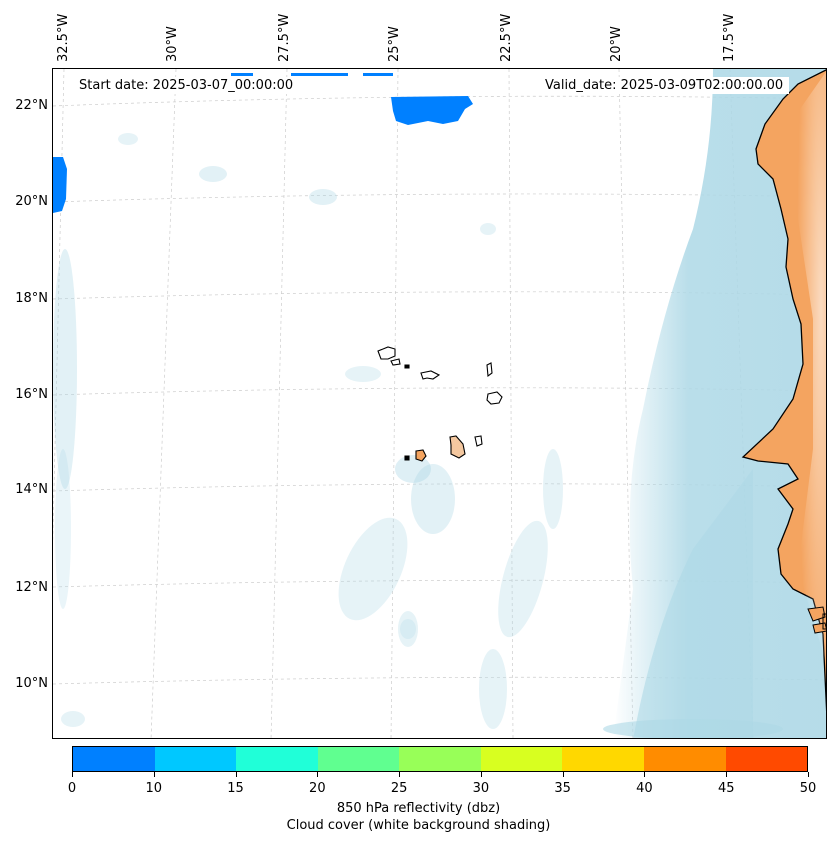  What do you see at coordinates (386, 353) in the screenshot?
I see `island-santo-antao` at bounding box center [386, 353].